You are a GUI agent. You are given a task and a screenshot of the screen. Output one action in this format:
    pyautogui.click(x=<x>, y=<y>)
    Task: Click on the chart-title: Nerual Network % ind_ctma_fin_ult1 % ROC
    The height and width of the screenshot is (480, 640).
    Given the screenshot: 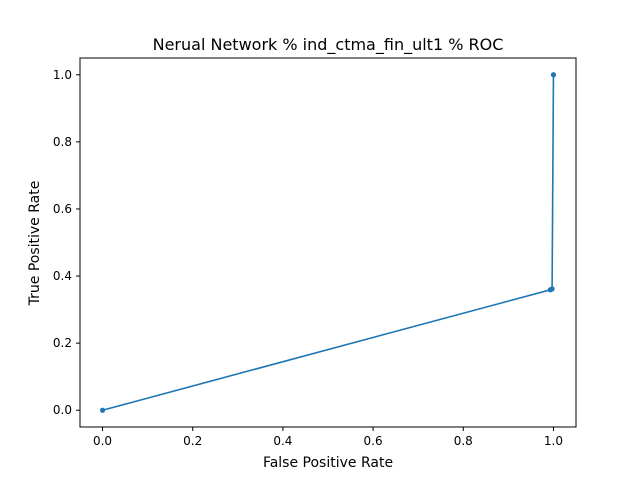 What is the action you would take?
    pyautogui.click(x=328, y=45)
    